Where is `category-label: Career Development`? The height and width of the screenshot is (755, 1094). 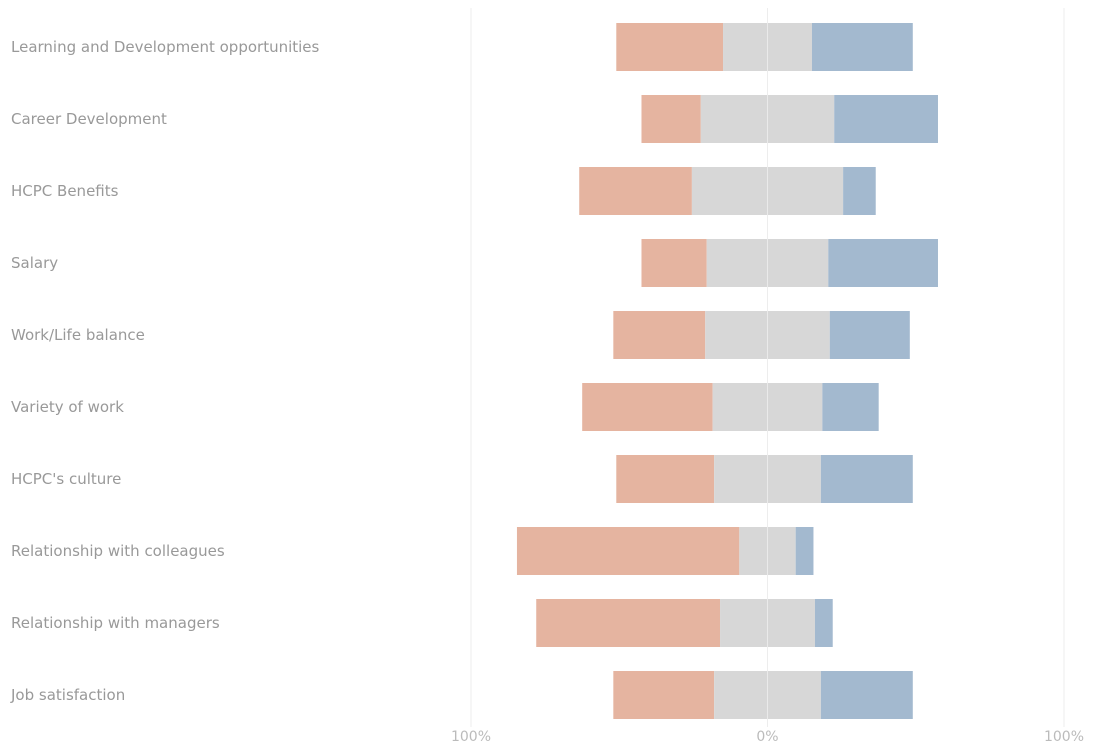 category-label: Career Development is located at coordinates (89, 119).